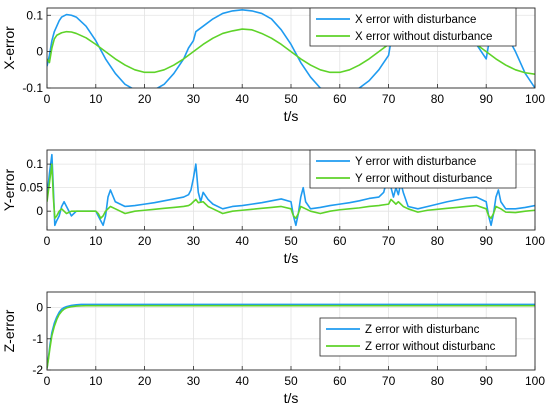 This screenshot has height=412, width=550. What do you see at coordinates (423, 37) in the screenshot?
I see `legend-label: X error without disturbance` at bounding box center [423, 37].